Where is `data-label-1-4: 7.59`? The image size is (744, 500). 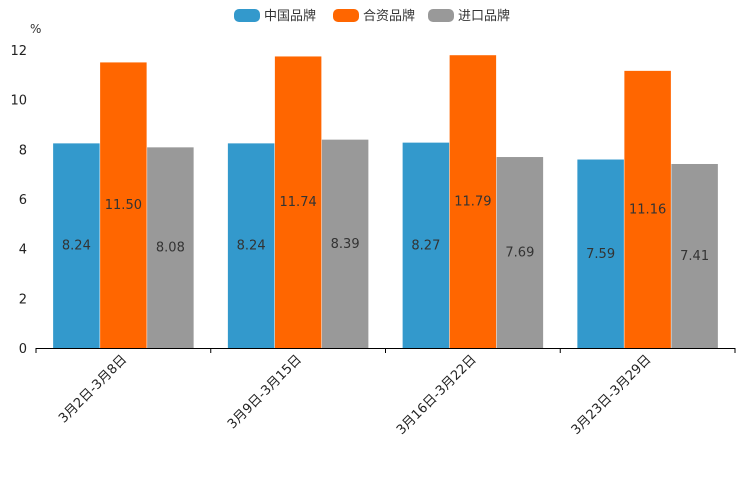 data-label-1-4: 7.59 is located at coordinates (600, 254).